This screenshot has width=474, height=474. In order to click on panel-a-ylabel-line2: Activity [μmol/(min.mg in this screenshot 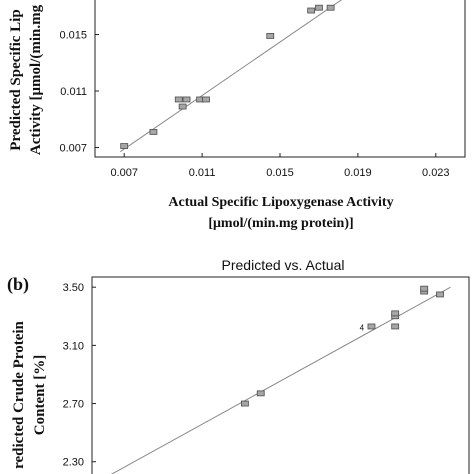, I will do `click(36, 79)`.